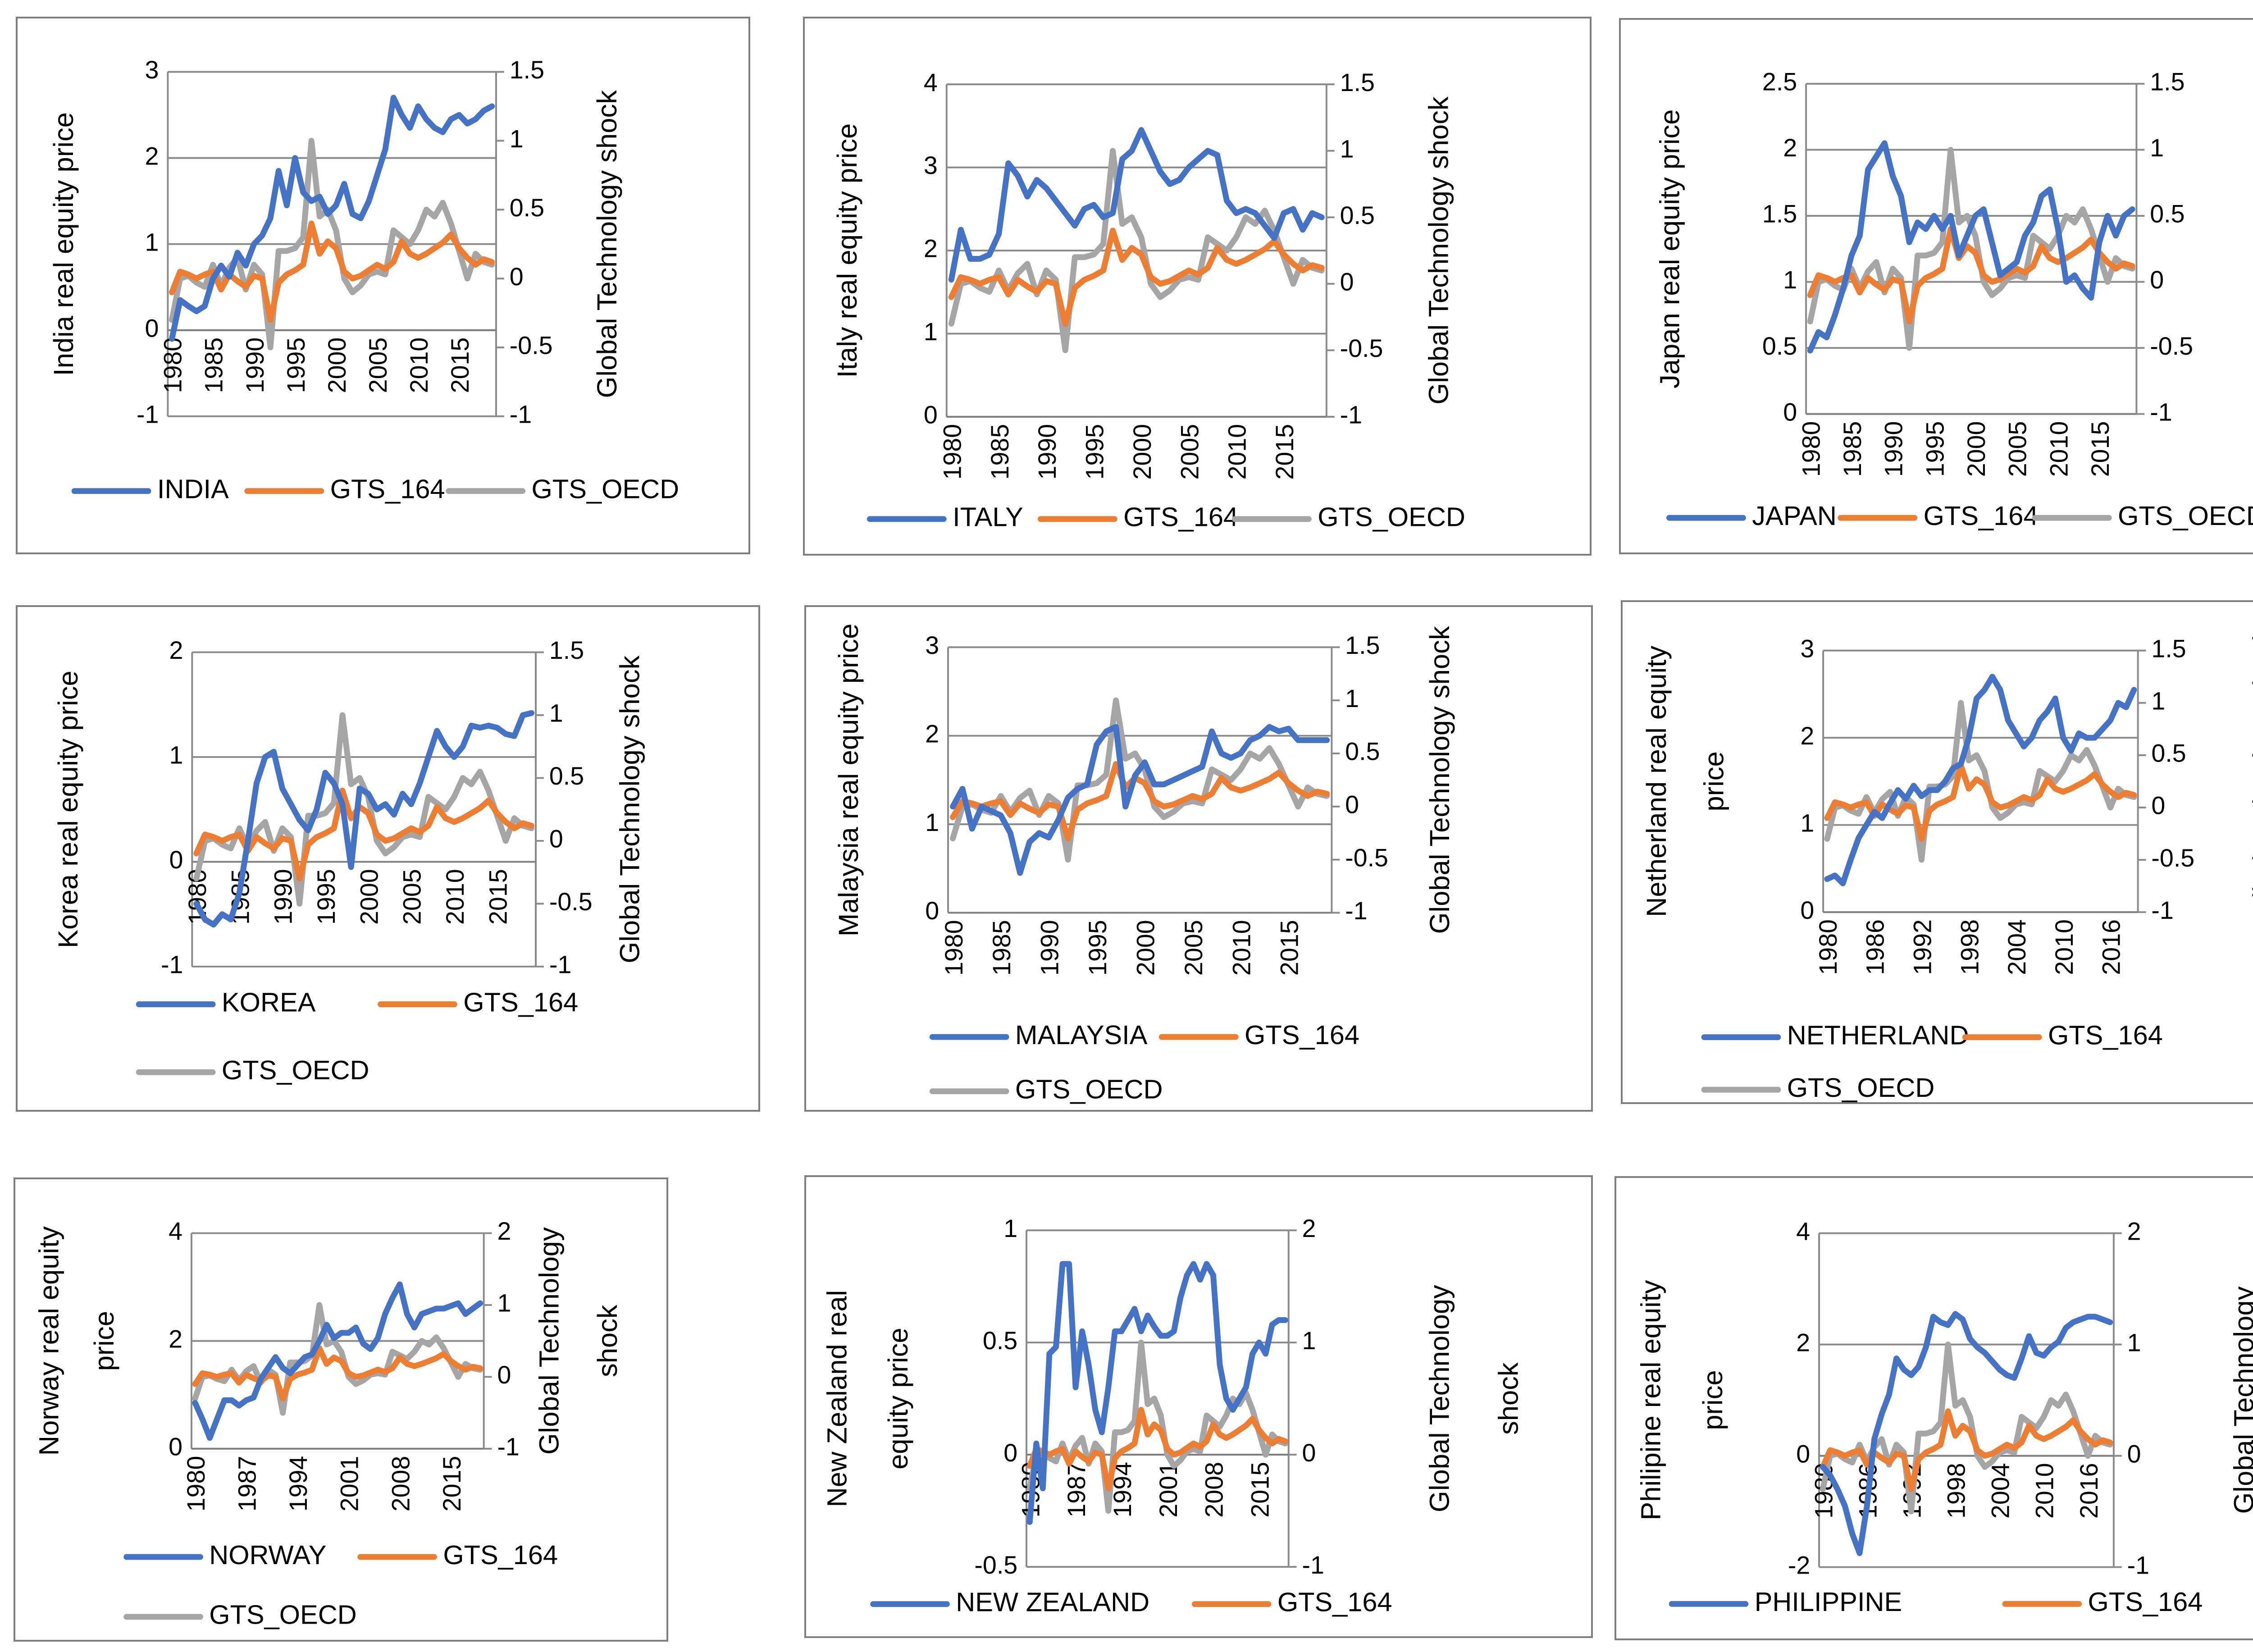 Image resolution: width=2253 pixels, height=1652 pixels. Describe the element at coordinates (1038, 1035) in the screenshot. I see `legend-item-malaysia: MALAYSIA` at that location.